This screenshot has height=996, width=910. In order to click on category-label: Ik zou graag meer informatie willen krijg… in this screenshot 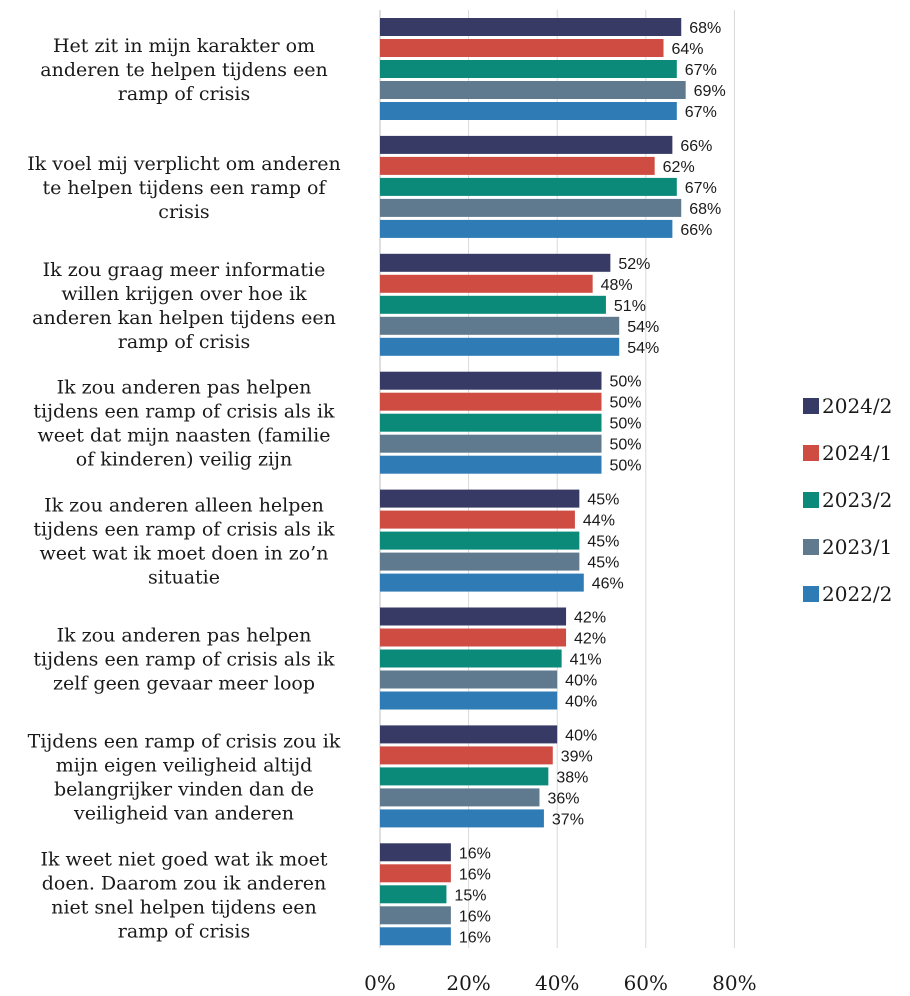, I will do `click(184, 306)`.